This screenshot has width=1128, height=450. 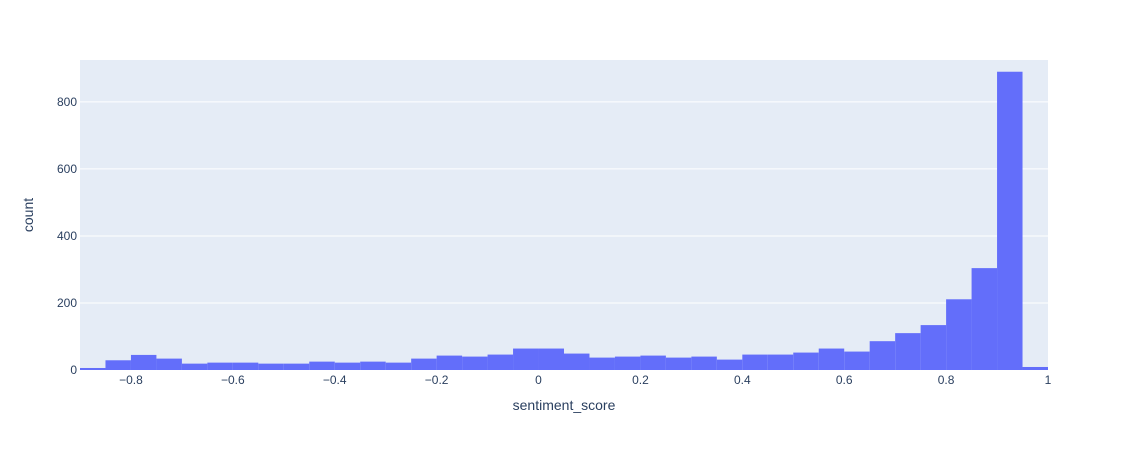 I want to click on y-axis-ticks: 0 200 400 600 800, so click(x=67, y=236).